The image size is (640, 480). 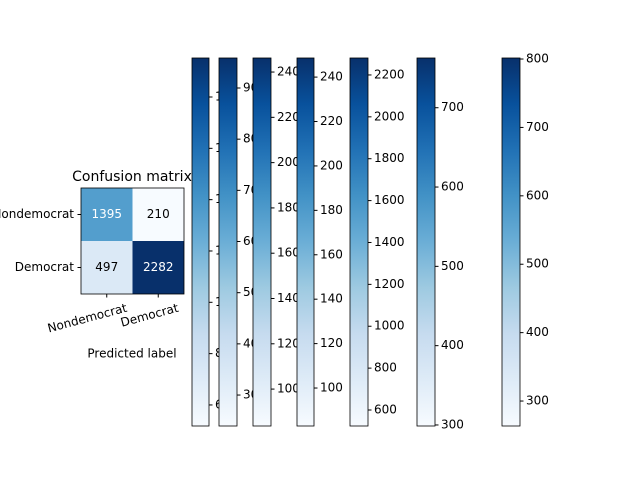 I want to click on colorbar-tick-label: 1600, so click(x=389, y=200).